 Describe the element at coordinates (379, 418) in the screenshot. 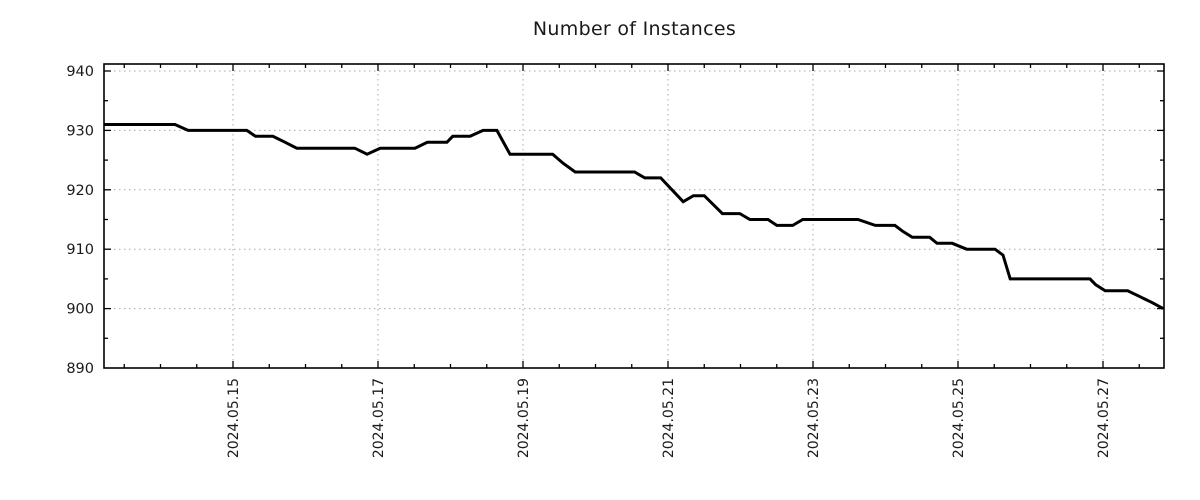

I see `x-tick-label: 2024.05.17` at that location.